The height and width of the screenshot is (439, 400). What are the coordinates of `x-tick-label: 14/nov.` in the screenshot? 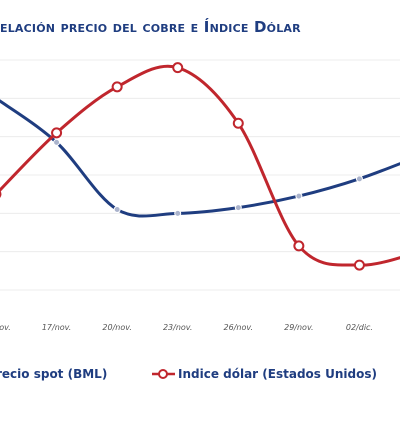 It's located at (5, 327).